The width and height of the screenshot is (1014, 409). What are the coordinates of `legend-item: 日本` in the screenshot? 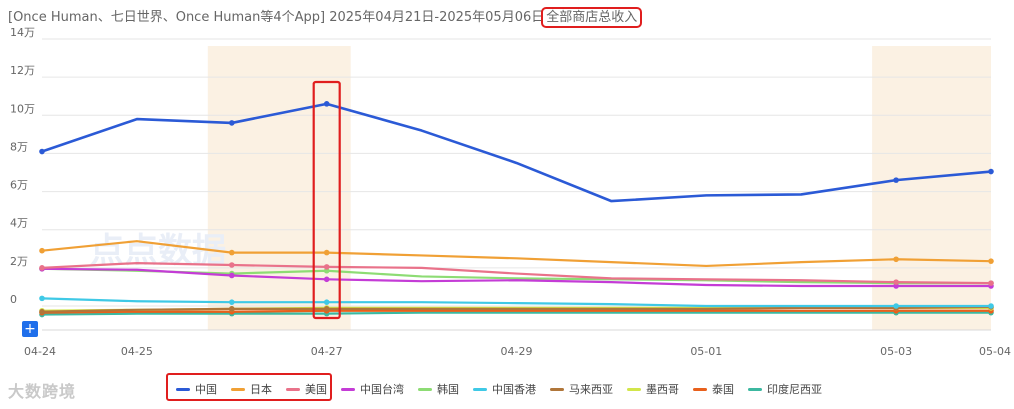 It's located at (251, 389).